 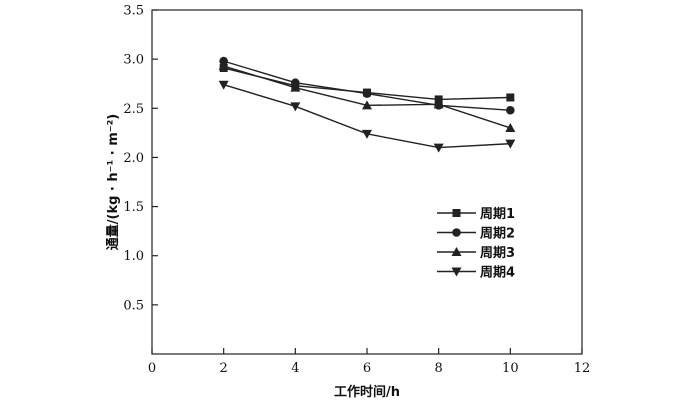 What do you see at coordinates (152, 368) in the screenshot?
I see `x-tick-label: 0` at bounding box center [152, 368].